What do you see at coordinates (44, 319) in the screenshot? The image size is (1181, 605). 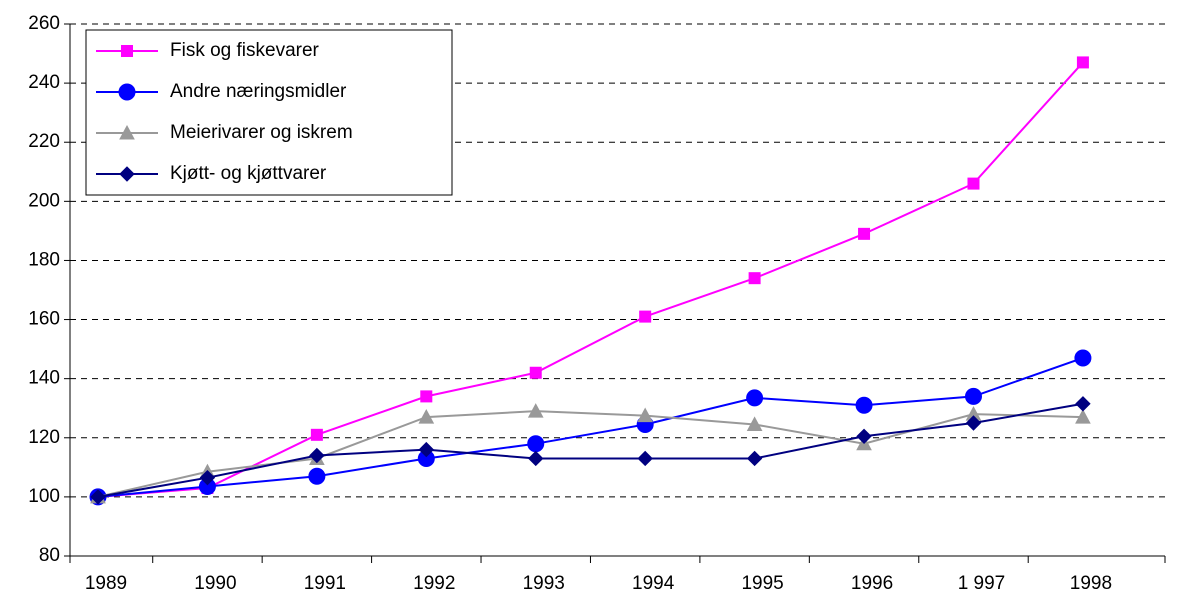 I see `y-tick-label: 160` at bounding box center [44, 319].